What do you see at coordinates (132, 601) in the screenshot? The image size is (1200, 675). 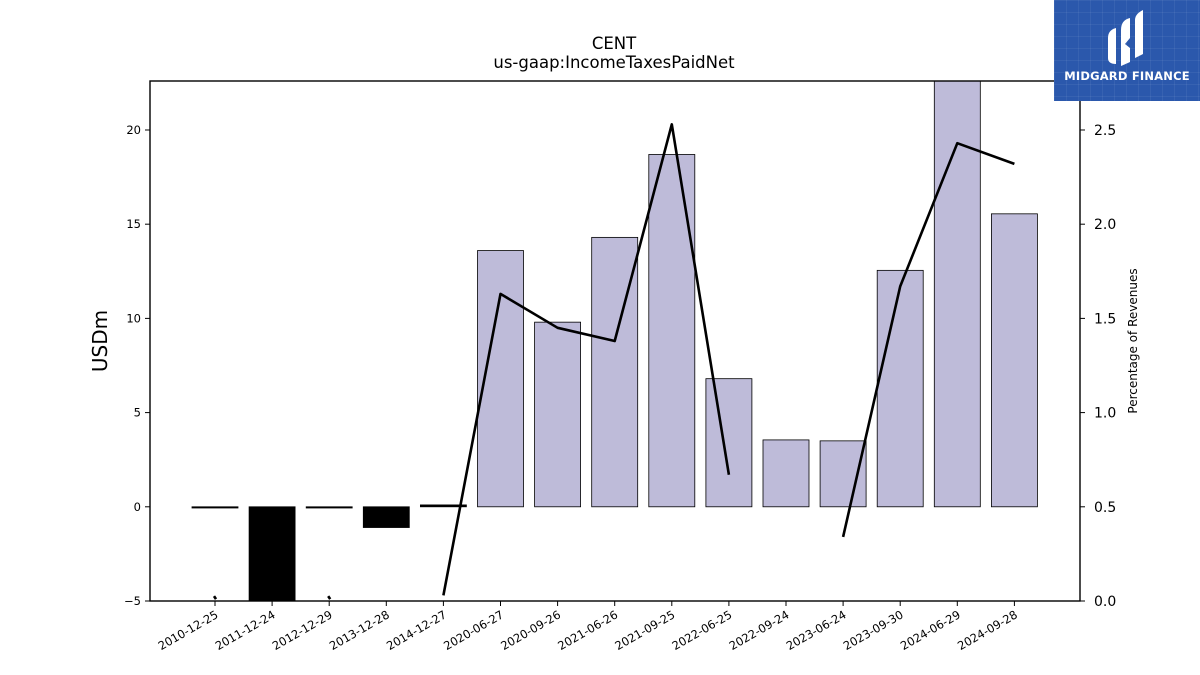 I see `y-tick-label: −5` at bounding box center [132, 601].